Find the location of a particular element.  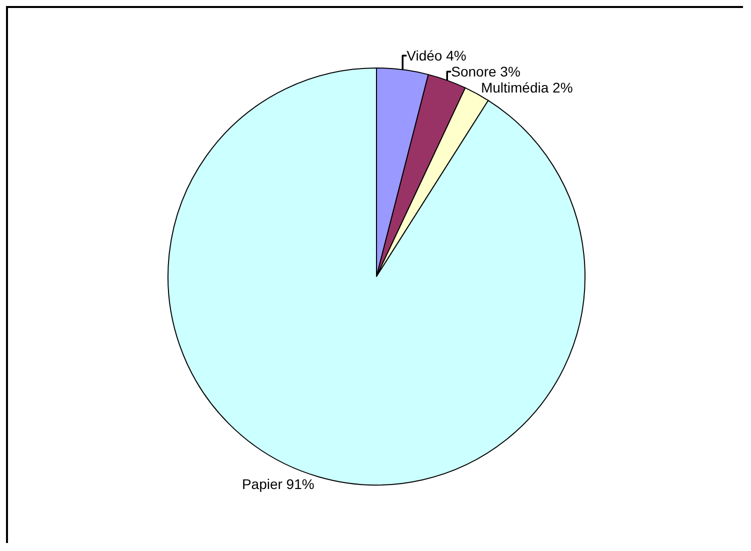

slice-label: Multimédia 2% is located at coordinates (526, 88).